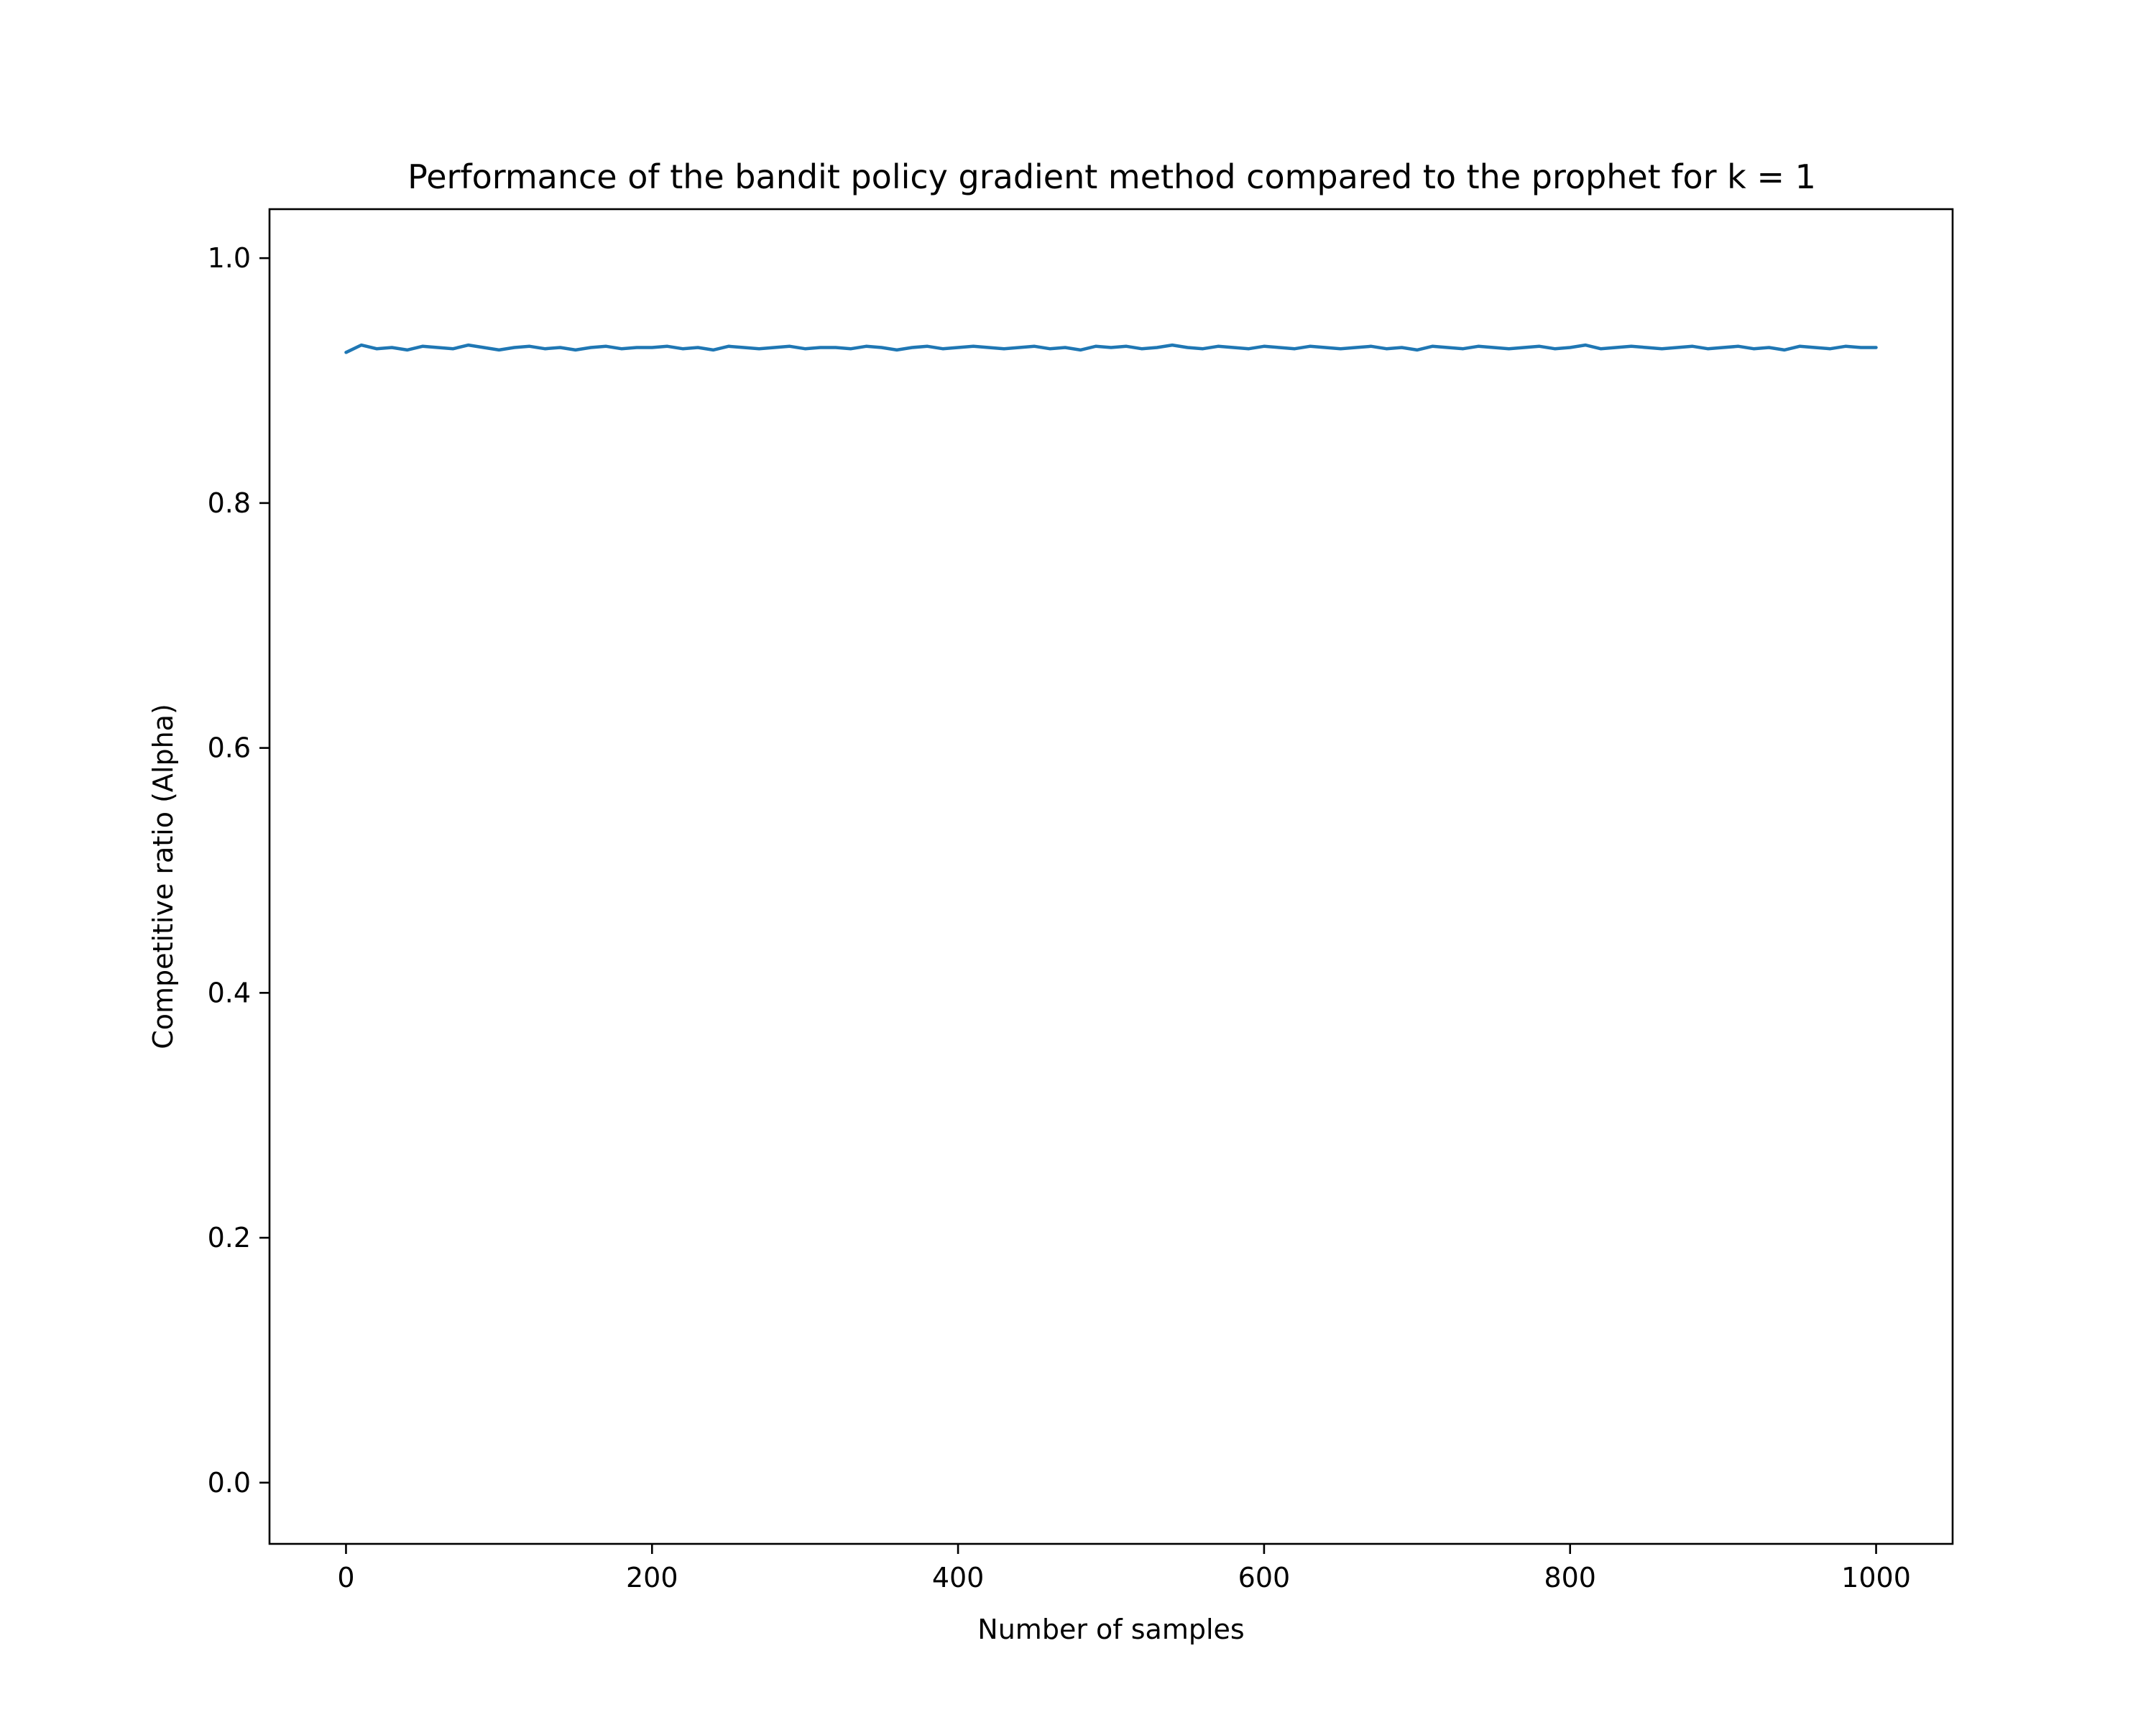 This screenshot has height=1725, width=2156. I want to click on x-axis: 0 200 400 600 800 1000, so click(1124, 1568).